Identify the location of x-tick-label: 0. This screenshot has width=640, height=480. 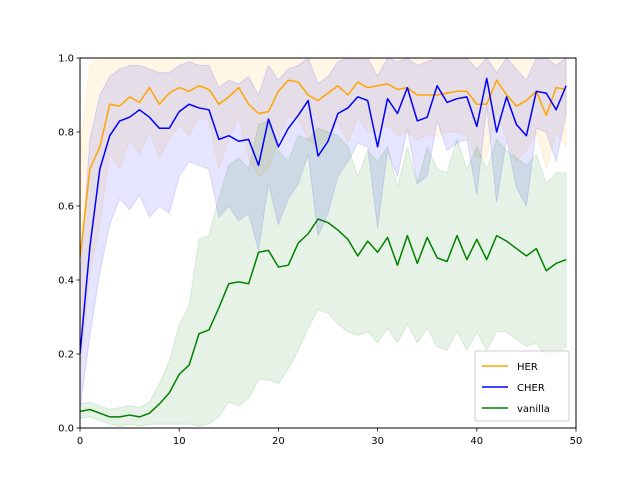
(80, 441).